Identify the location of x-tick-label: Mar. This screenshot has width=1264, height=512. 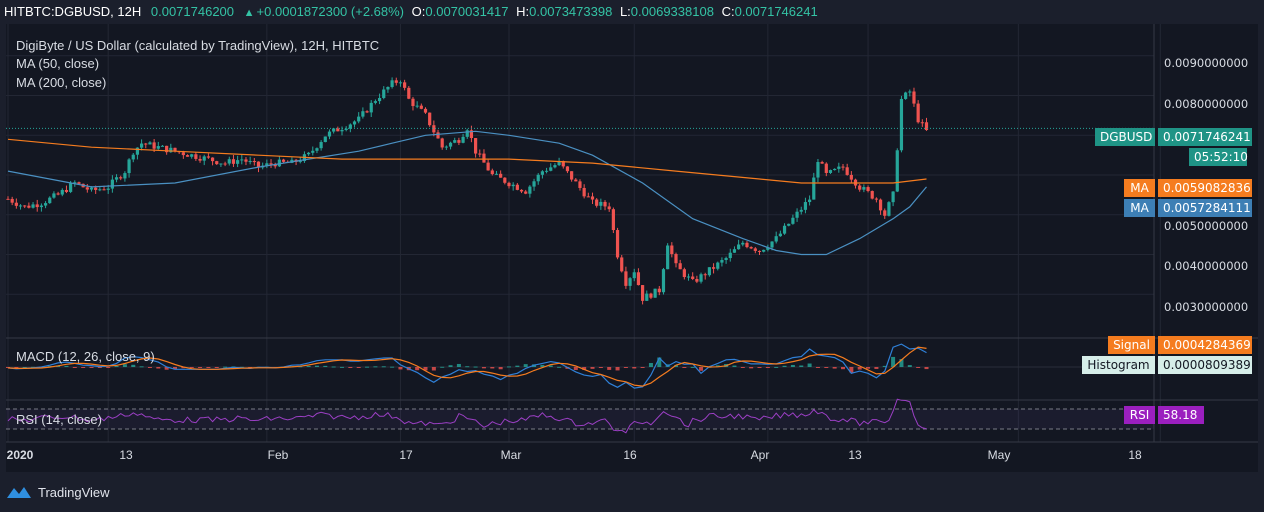
(511, 455).